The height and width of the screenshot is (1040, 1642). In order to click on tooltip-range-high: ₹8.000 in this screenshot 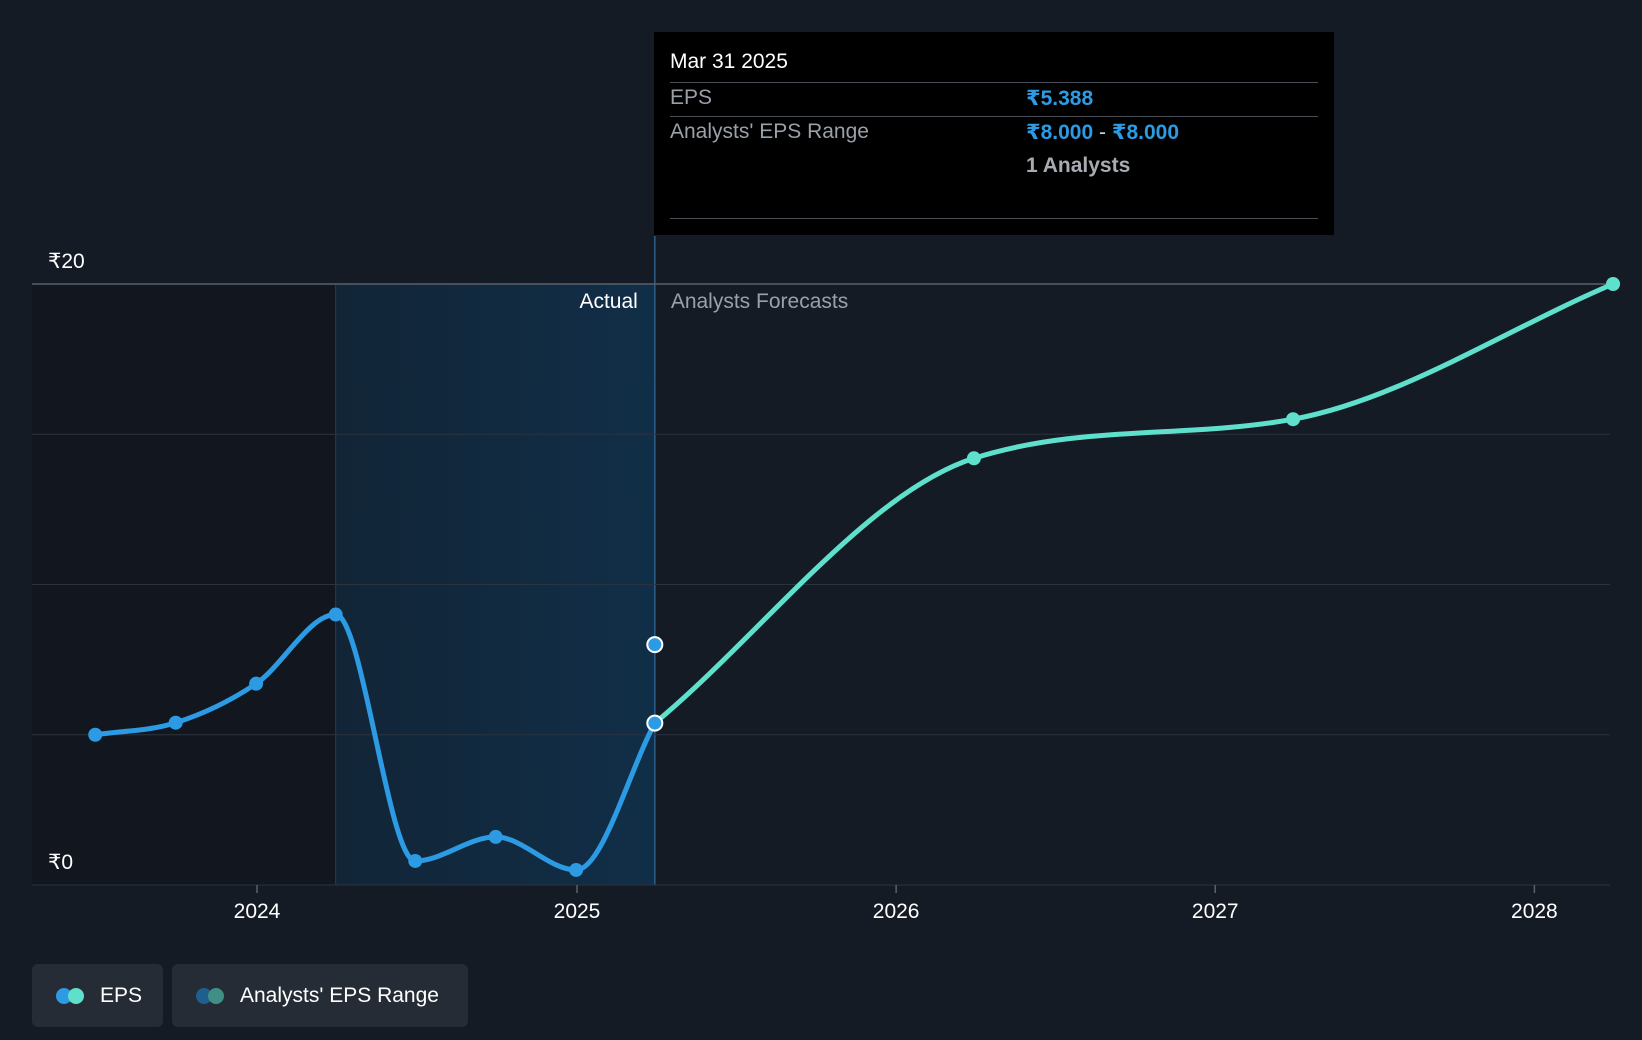, I will do `click(1145, 132)`.